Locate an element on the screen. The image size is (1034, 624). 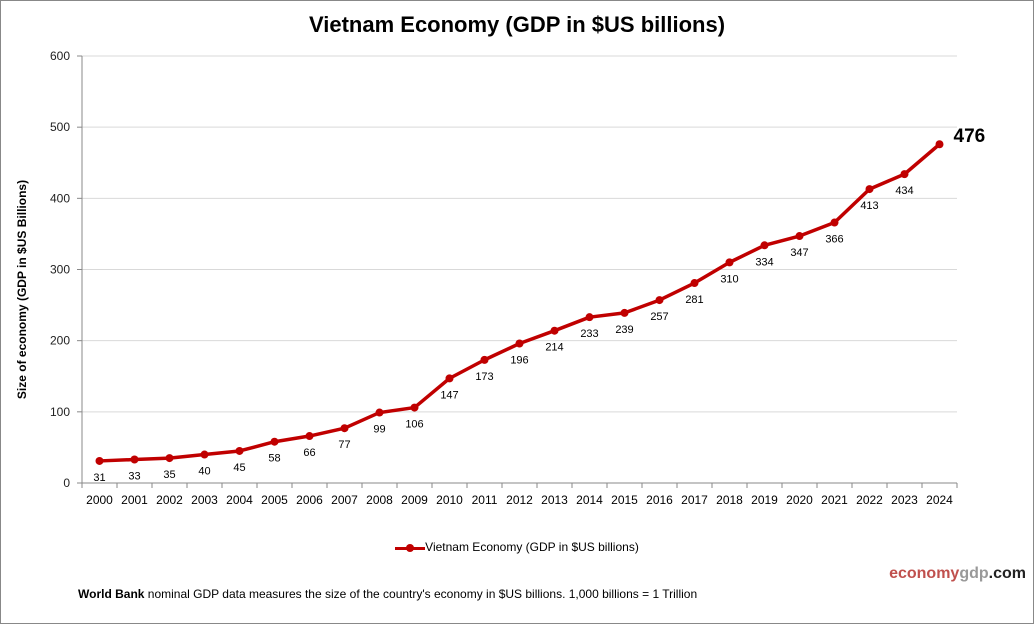
x-tick-label: 2022 is located at coordinates (869, 500).